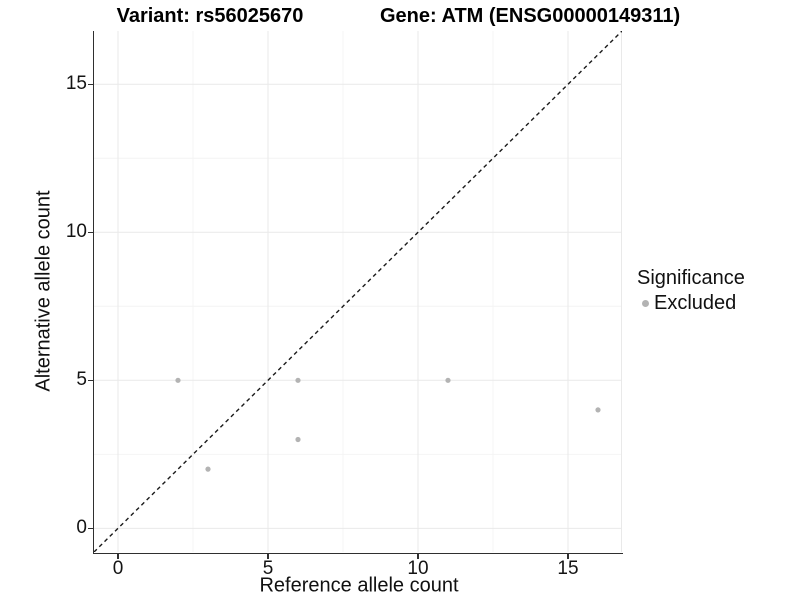 The height and width of the screenshot is (600, 800). I want to click on x-axis-title: Reference allele count, so click(359, 585).